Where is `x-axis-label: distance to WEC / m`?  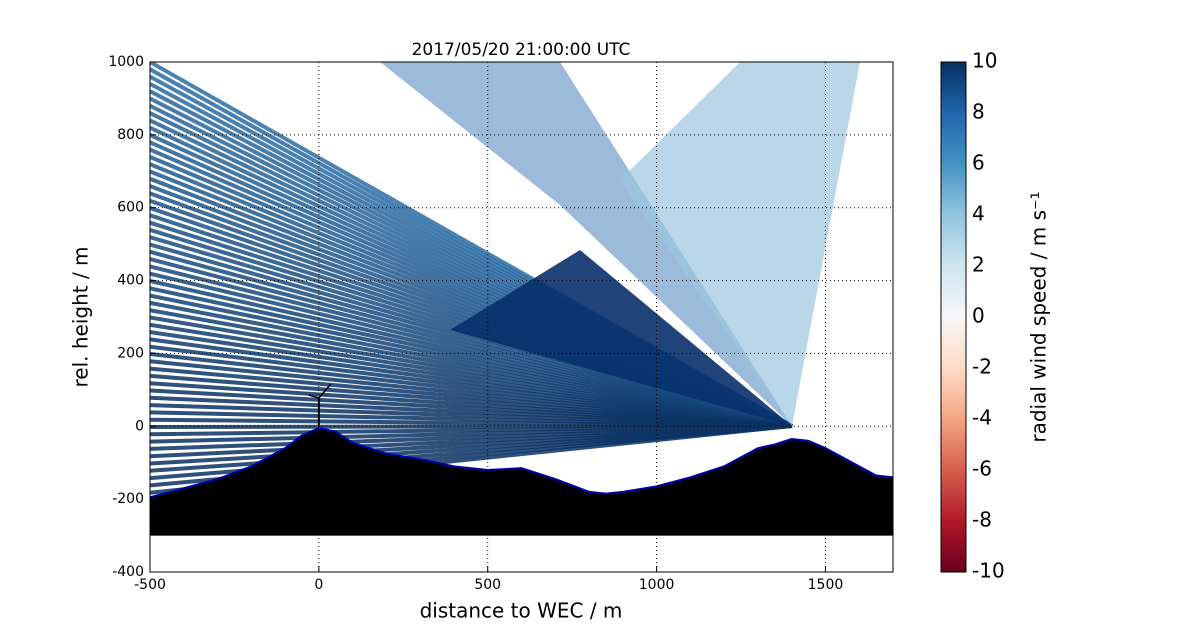 x-axis-label: distance to WEC / m is located at coordinates (521, 611).